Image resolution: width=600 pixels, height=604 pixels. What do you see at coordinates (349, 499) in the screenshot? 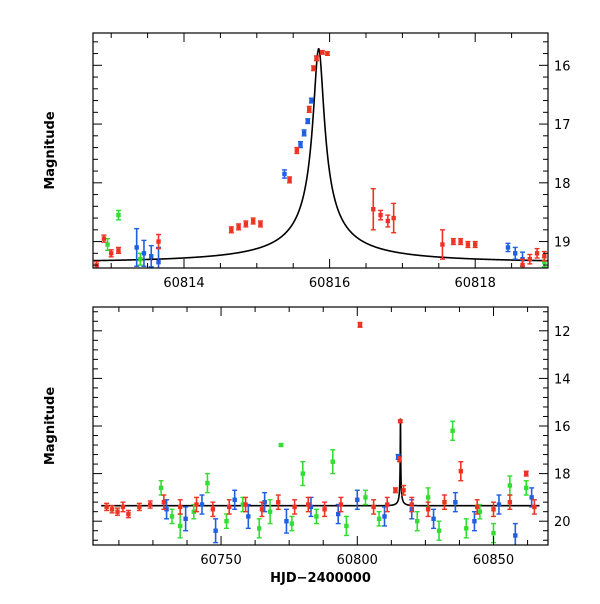
I see `series-blue` at bounding box center [349, 499].